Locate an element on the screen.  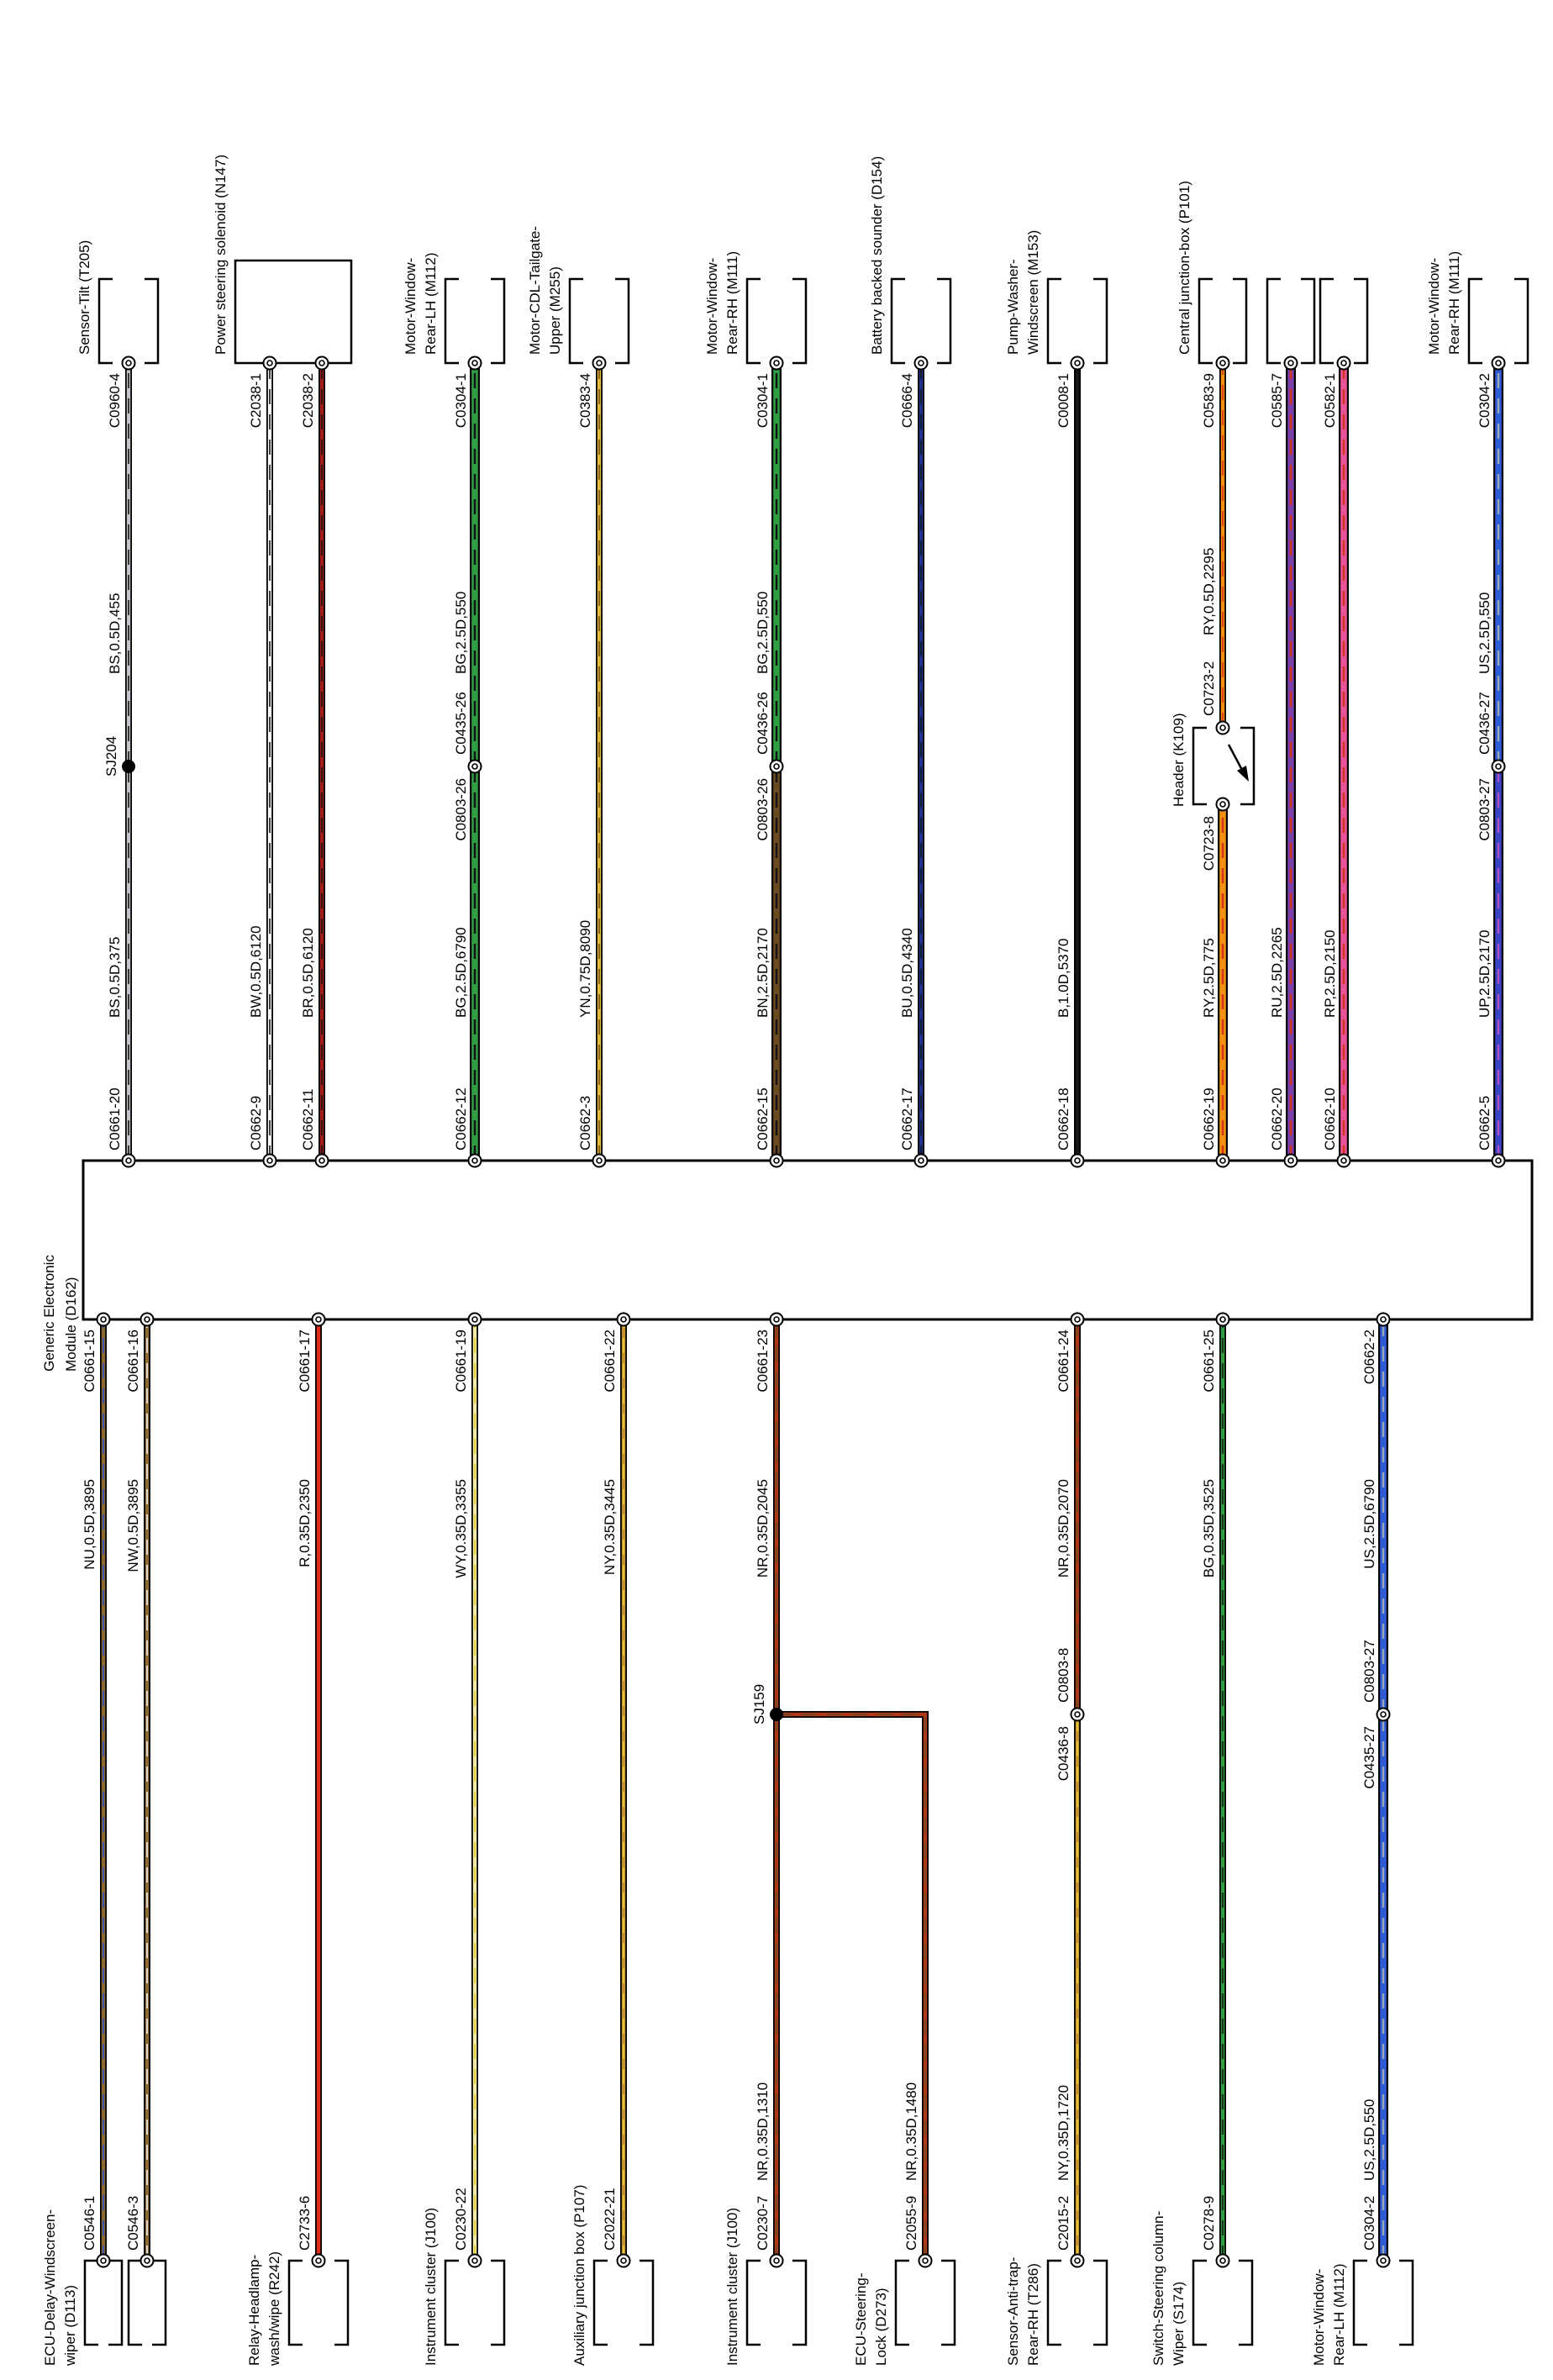
component-p101-a: Central junction-box (P101) is located at coordinates (1212, 273).